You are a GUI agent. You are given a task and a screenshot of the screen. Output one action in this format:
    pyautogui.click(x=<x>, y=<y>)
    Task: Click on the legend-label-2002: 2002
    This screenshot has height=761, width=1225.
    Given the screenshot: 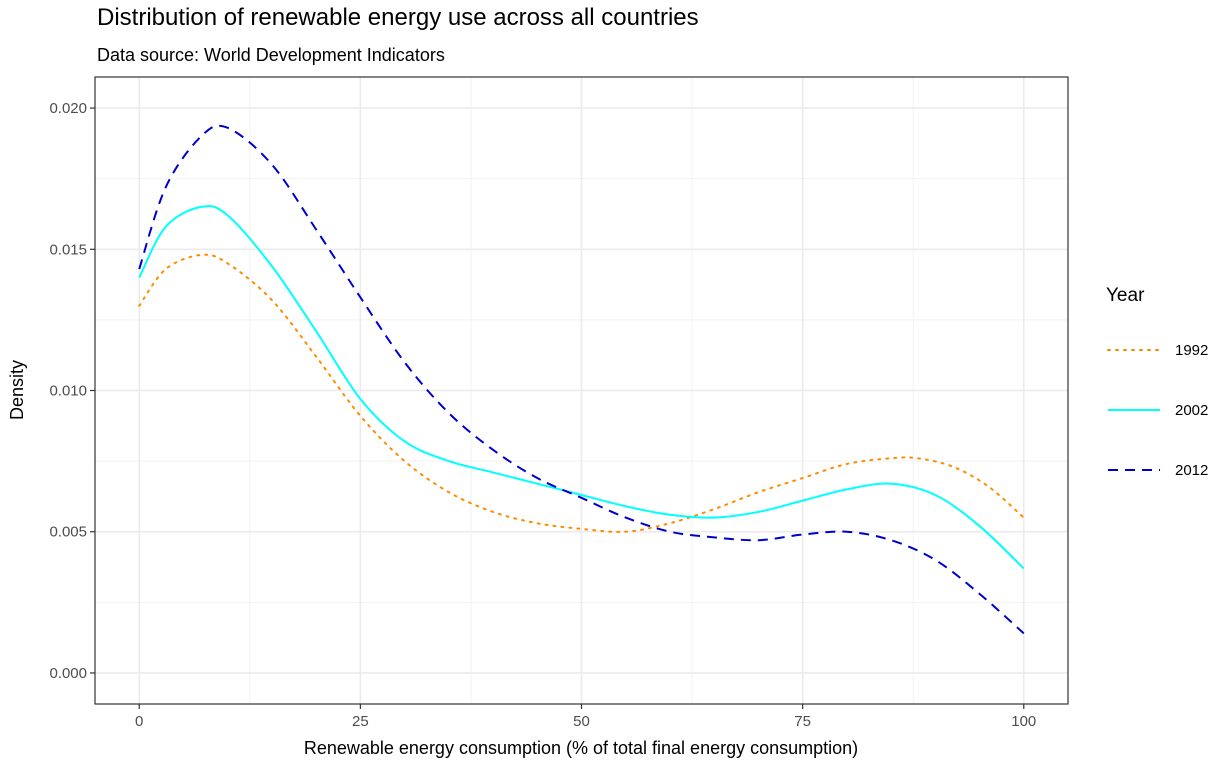 What is the action you would take?
    pyautogui.click(x=1191, y=410)
    